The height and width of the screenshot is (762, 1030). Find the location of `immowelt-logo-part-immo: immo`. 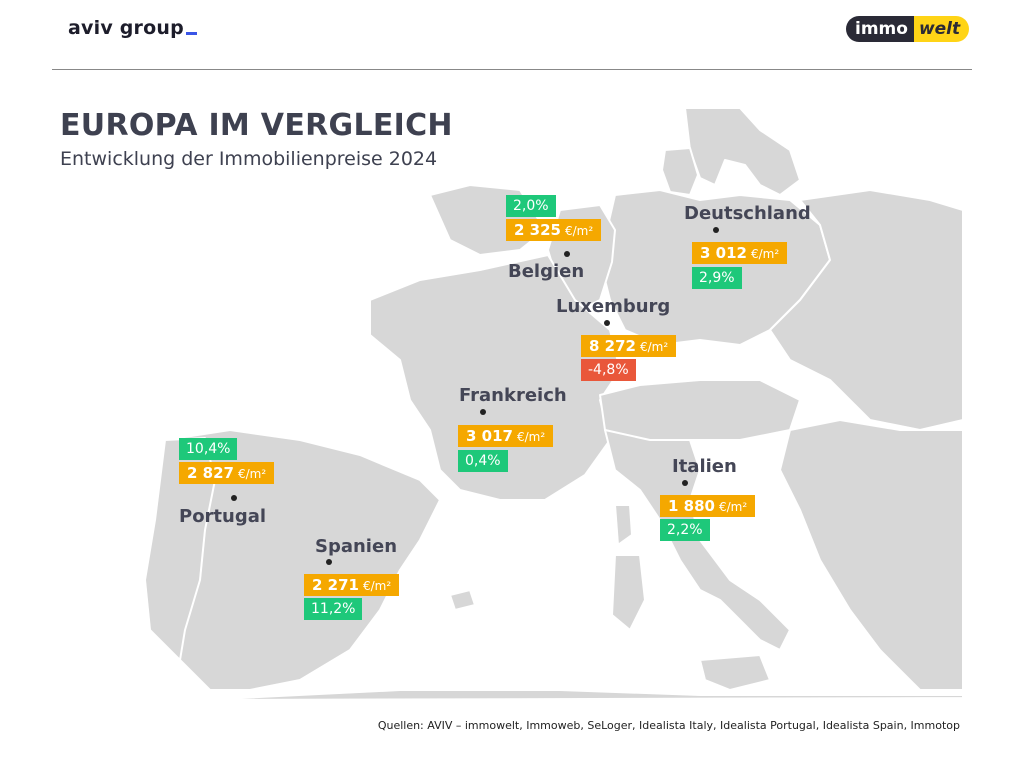

immowelt-logo-part-immo: immo is located at coordinates (880, 29).